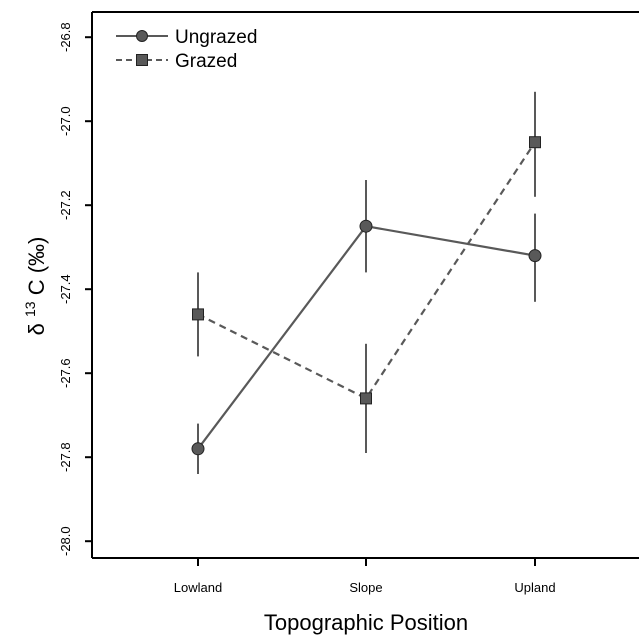 The width and height of the screenshot is (639, 636). What do you see at coordinates (365, 587) in the screenshot?
I see `x-tick-label: Slope` at bounding box center [365, 587].